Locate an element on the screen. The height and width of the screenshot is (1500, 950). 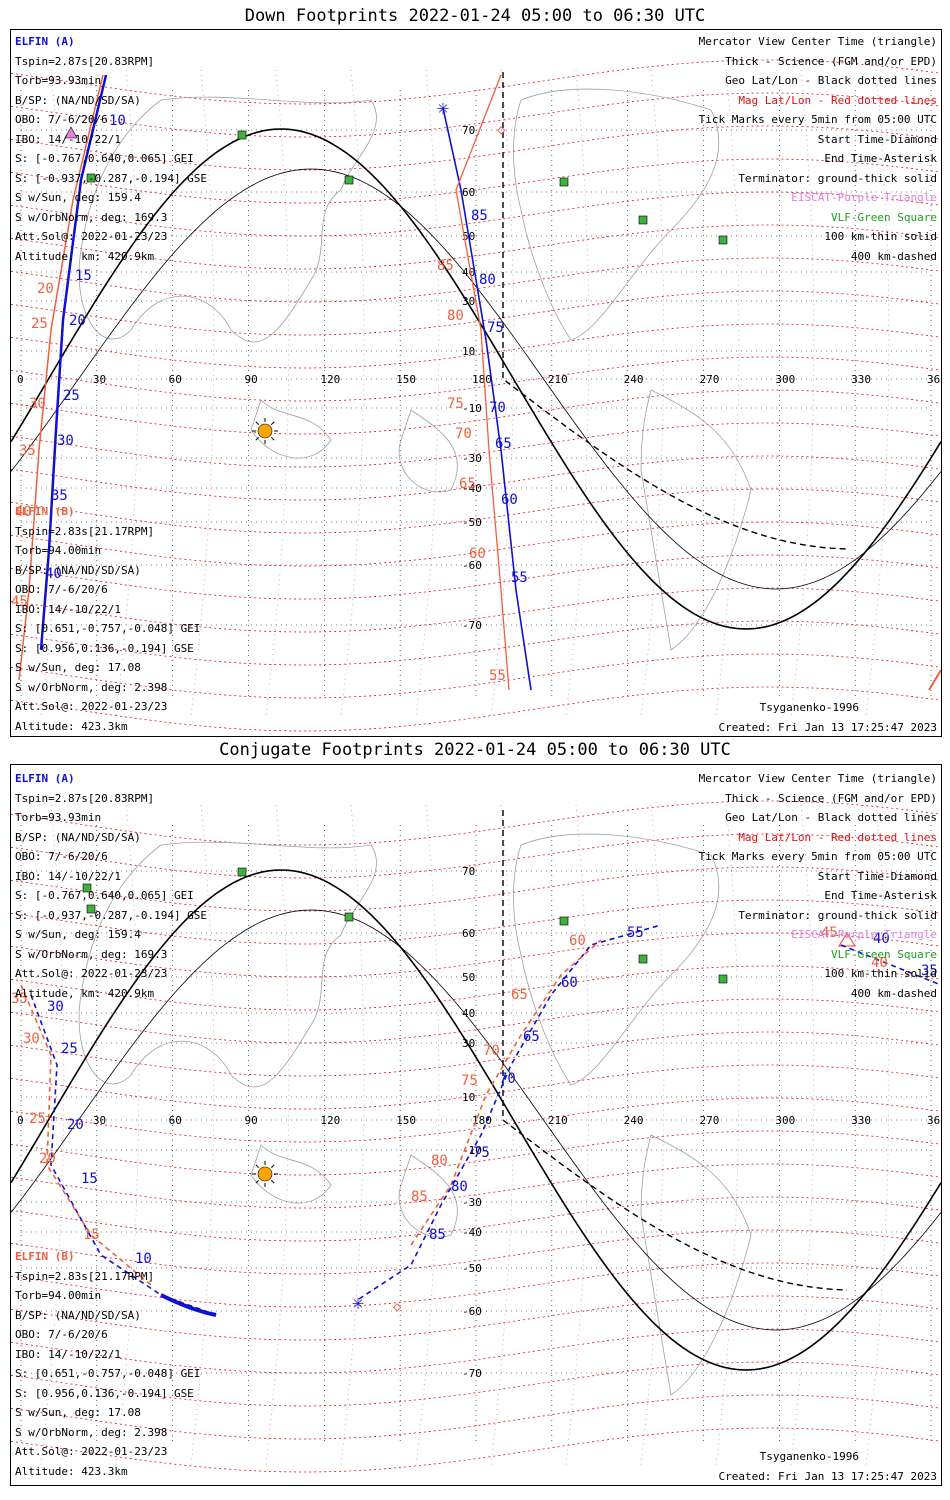
track-time-label: 25 is located at coordinates (71, 396).